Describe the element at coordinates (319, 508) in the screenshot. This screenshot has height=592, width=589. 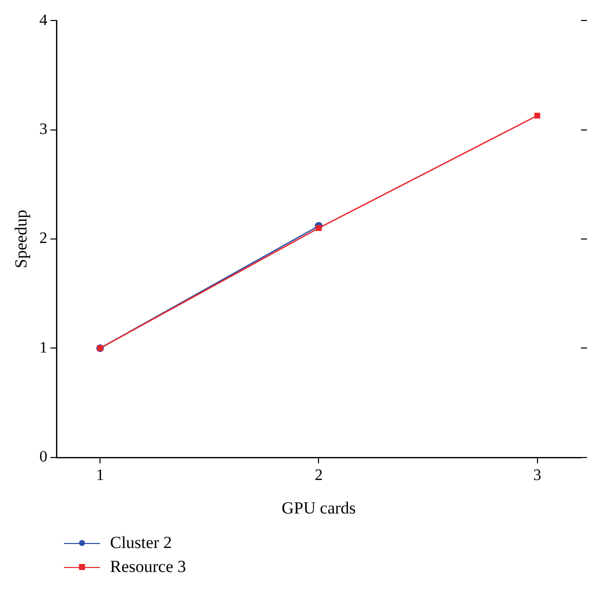
I see `x-axis-title: GPU cards` at that location.